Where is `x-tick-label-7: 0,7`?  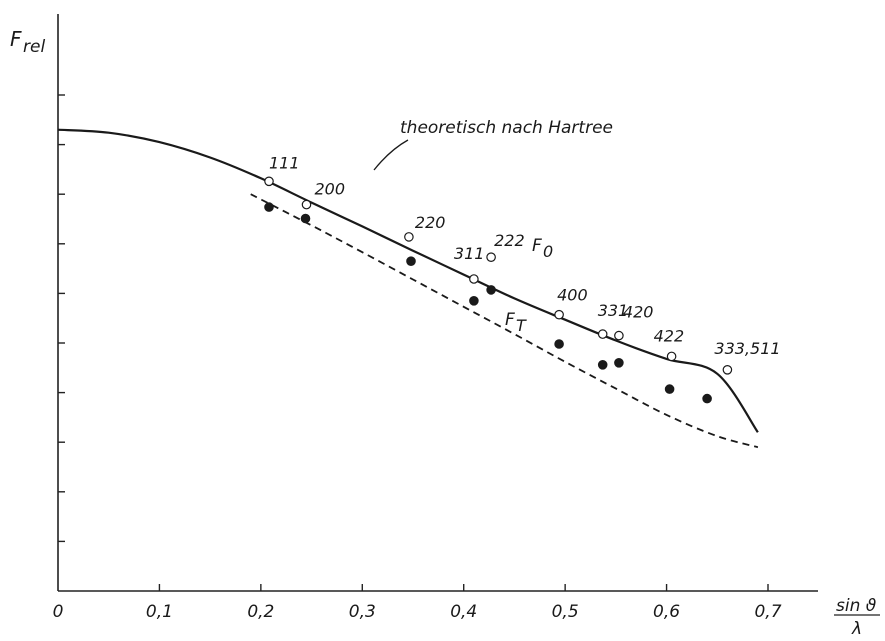 x-tick-label-7: 0,7 is located at coordinates (767, 612).